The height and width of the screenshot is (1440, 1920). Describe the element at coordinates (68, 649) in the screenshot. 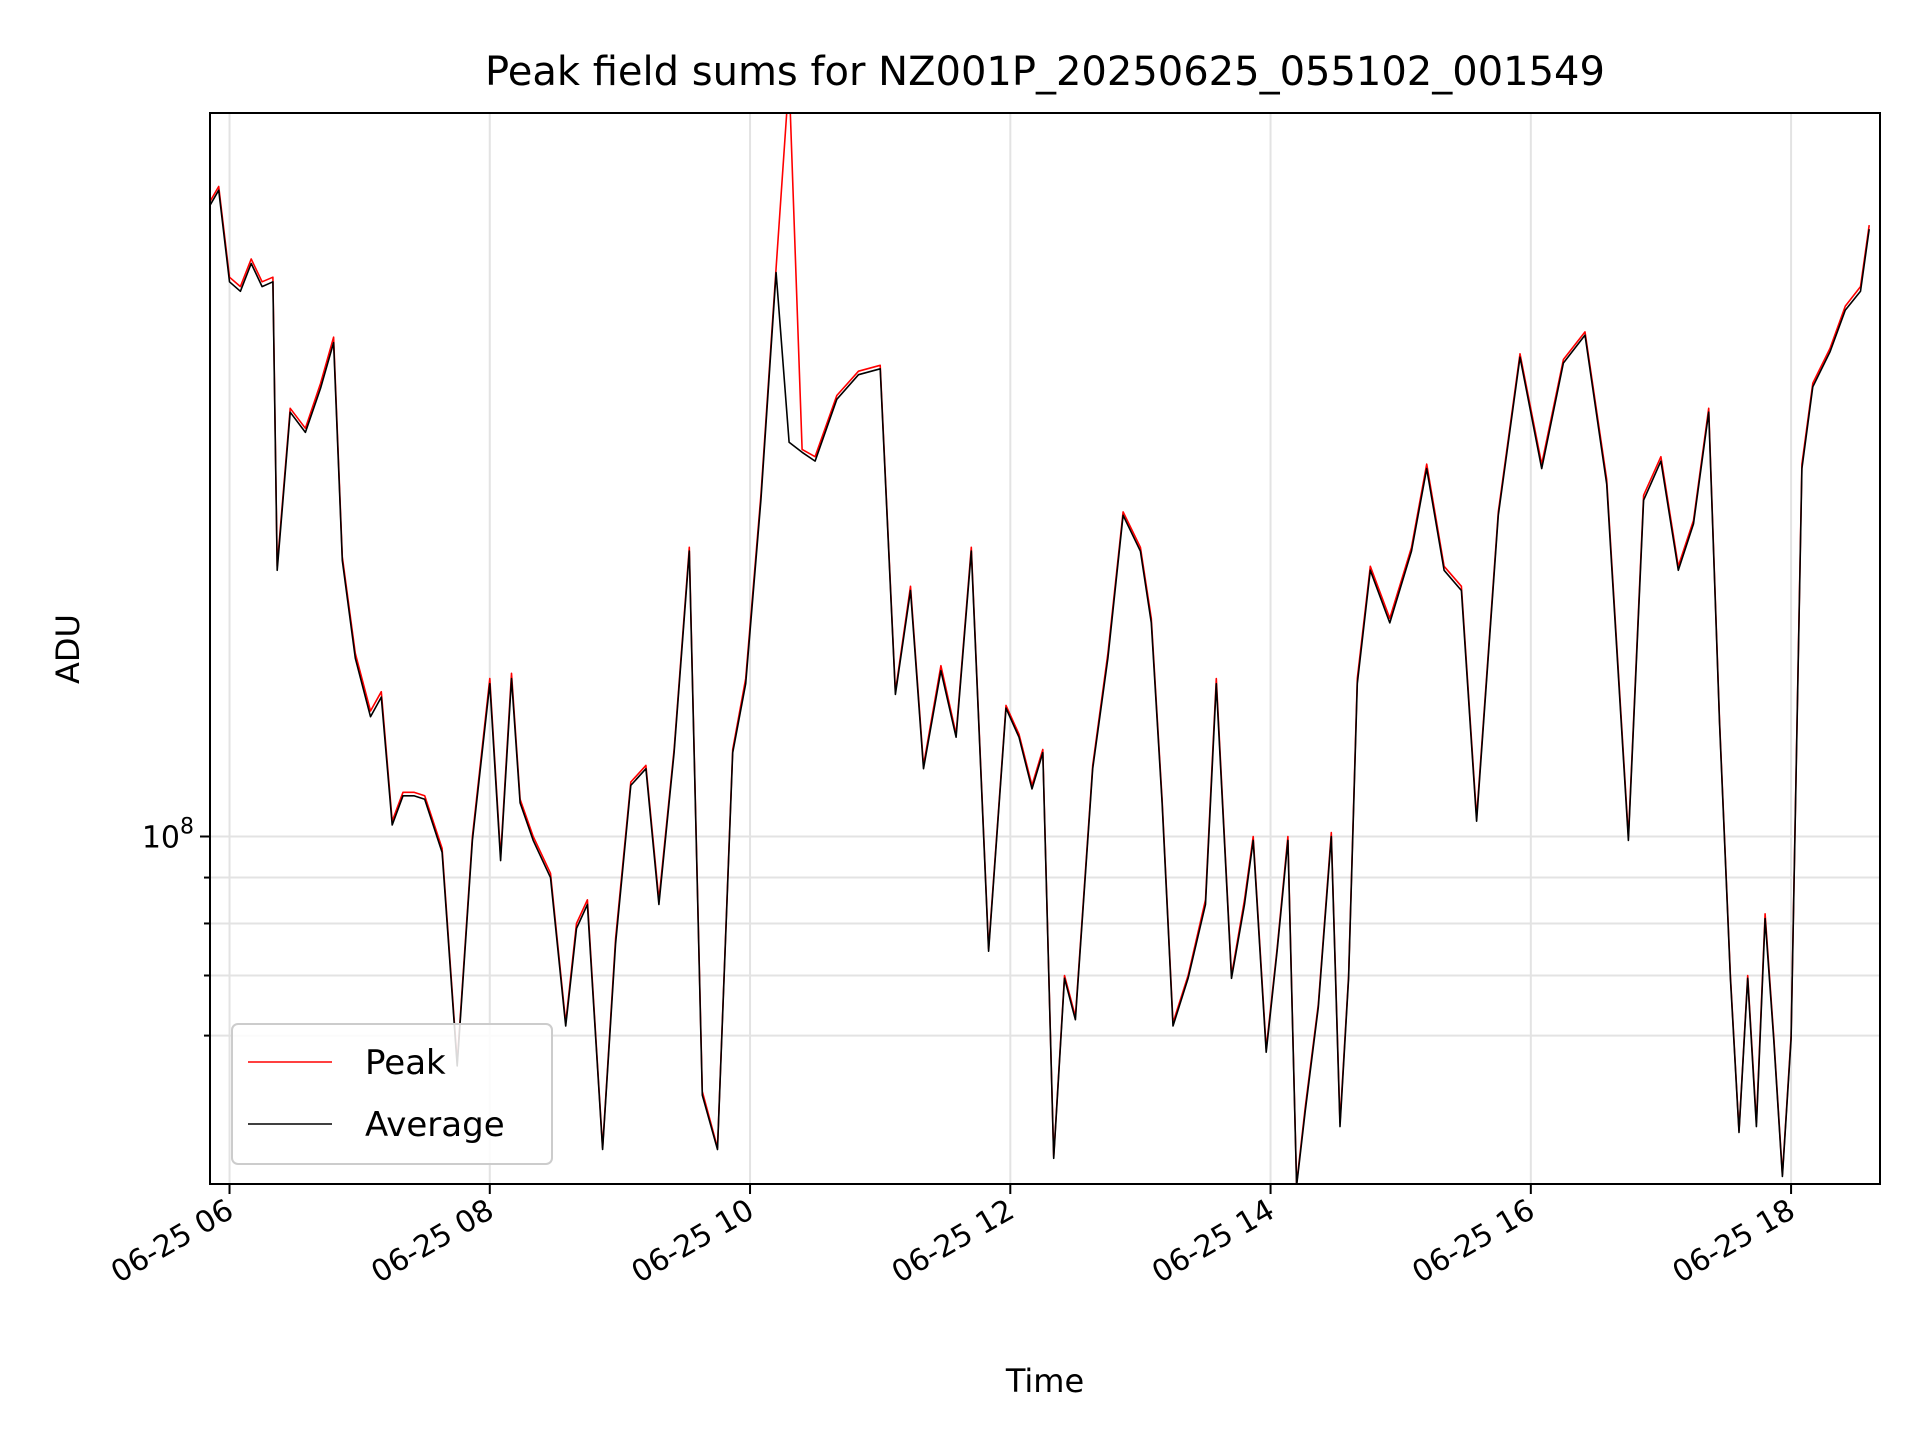

I see `y-axis-label: ADU` at that location.